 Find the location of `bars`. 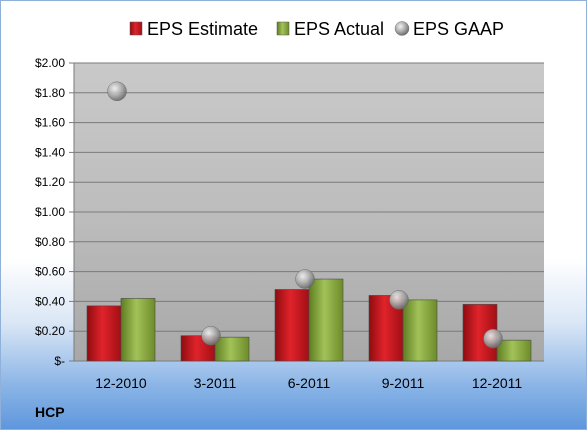

bars is located at coordinates (309, 320).